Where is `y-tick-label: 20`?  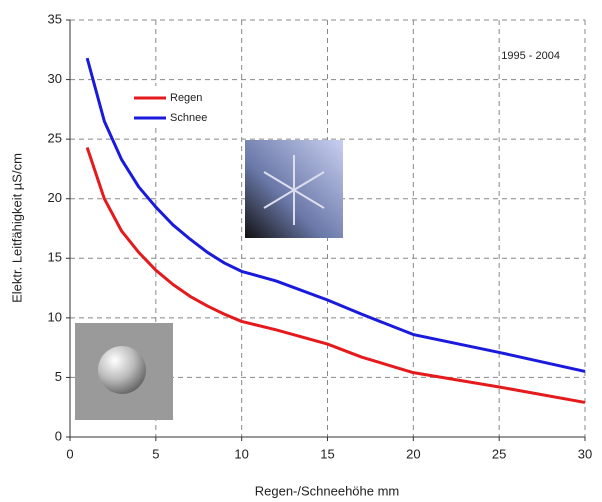
y-tick-label: 20 is located at coordinates (55, 197).